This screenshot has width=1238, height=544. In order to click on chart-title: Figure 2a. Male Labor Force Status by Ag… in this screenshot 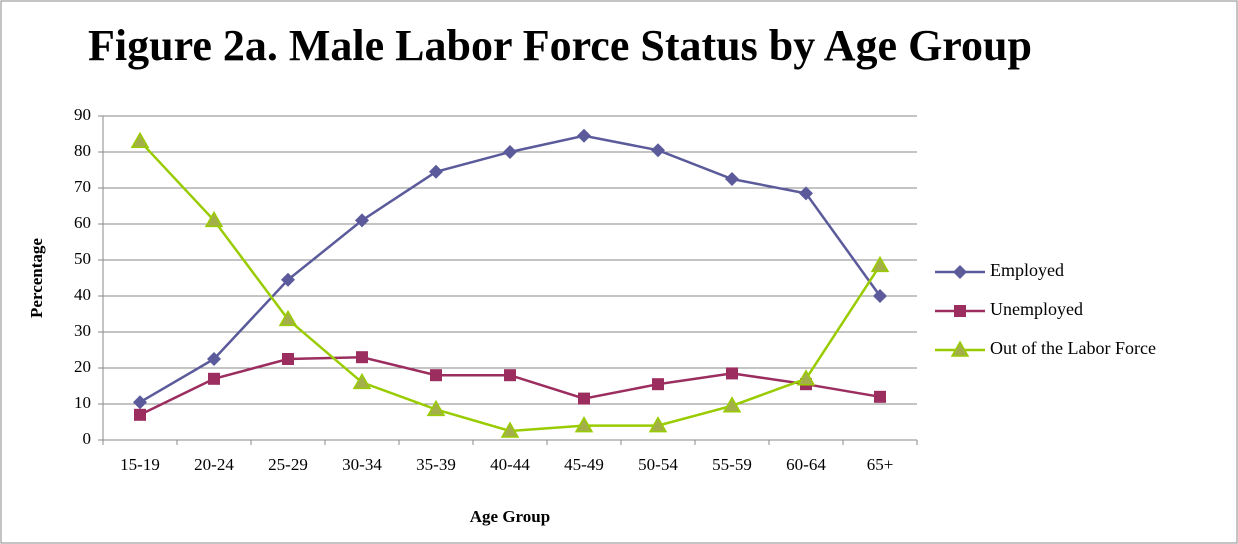, I will do `click(560, 45)`.